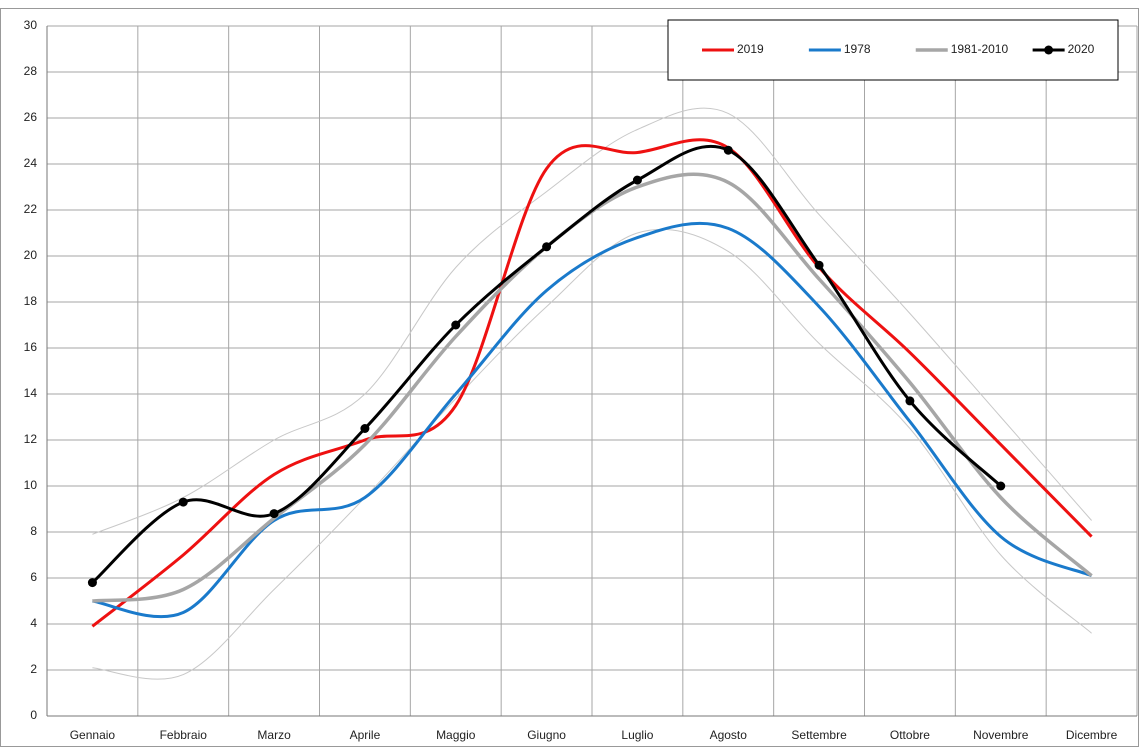  What do you see at coordinates (274, 735) in the screenshot?
I see `x-tick-label: Marzo` at bounding box center [274, 735].